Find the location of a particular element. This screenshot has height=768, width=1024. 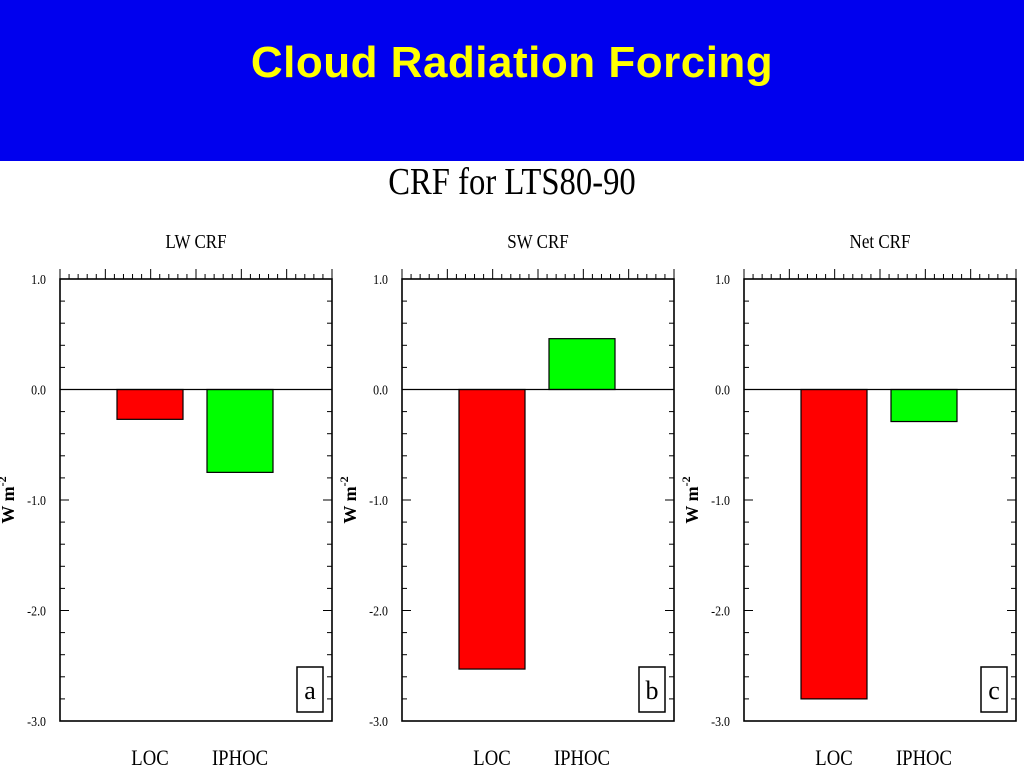

panel-title: SW CRF is located at coordinates (538, 242).